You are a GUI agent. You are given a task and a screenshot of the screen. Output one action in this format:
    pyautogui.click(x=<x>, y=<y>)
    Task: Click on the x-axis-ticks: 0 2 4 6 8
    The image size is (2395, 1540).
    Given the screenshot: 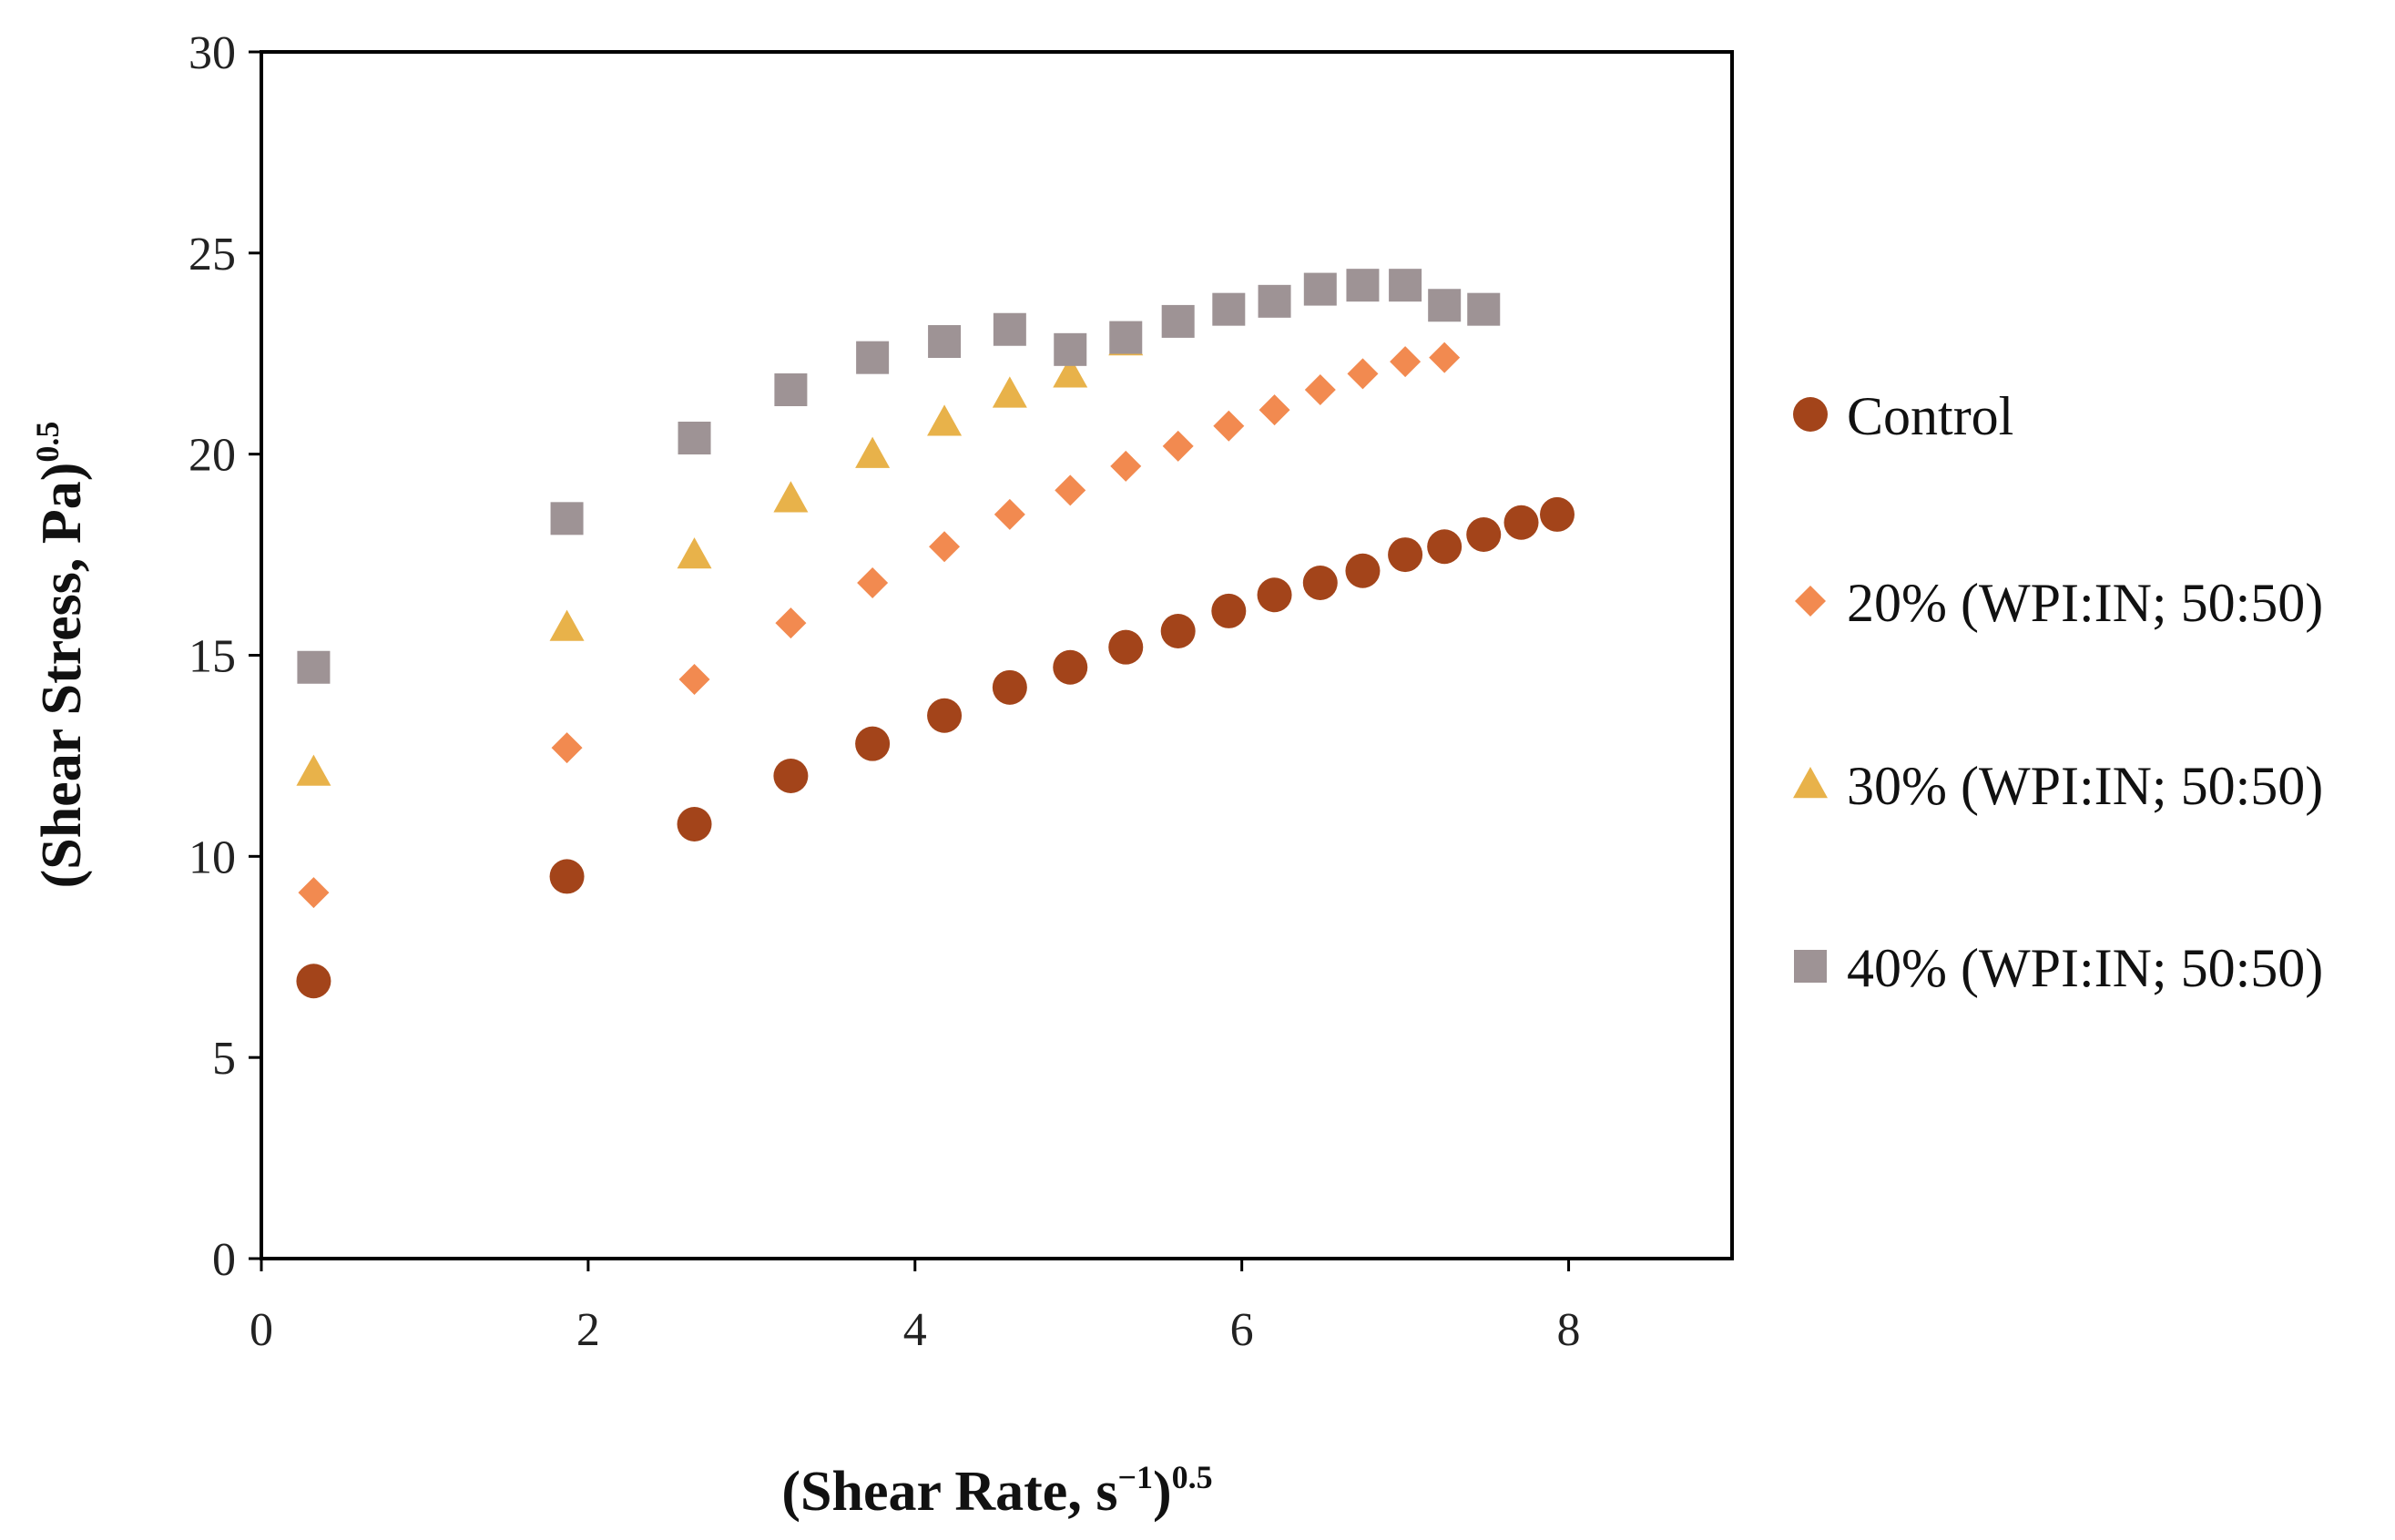 What is the action you would take?
    pyautogui.click(x=915, y=1307)
    